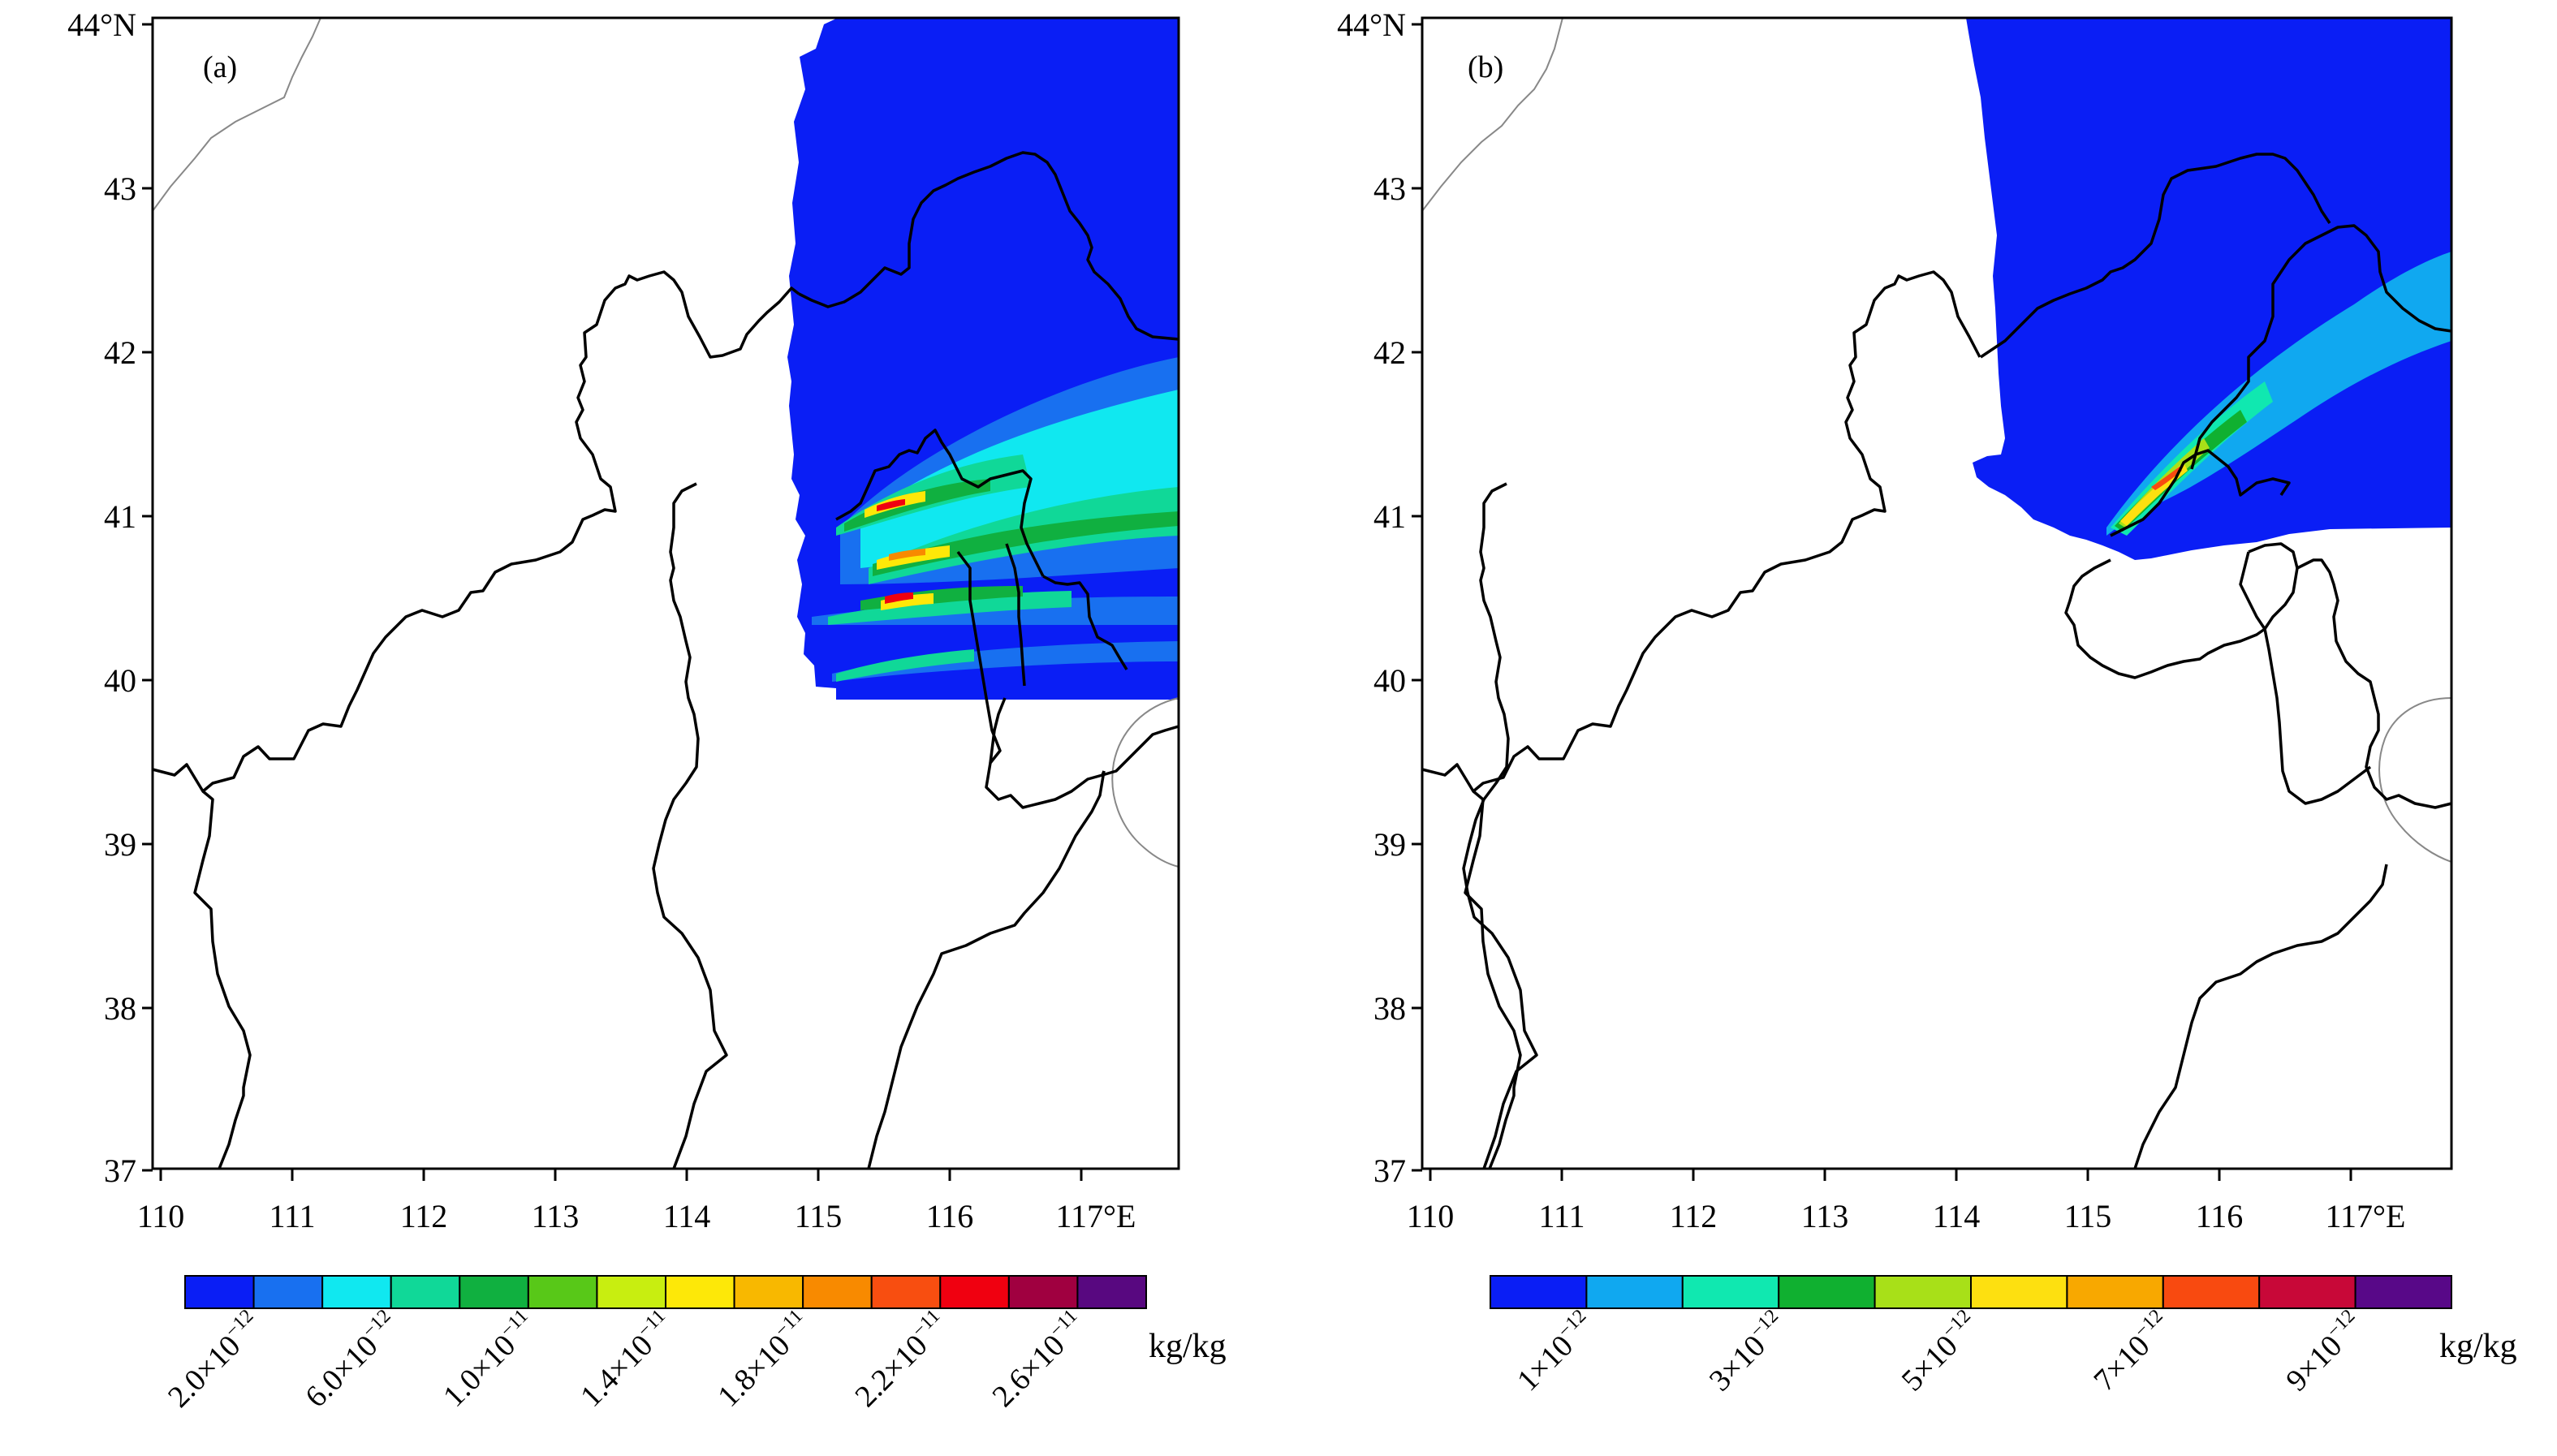 The image size is (2557, 1456). I want to click on lat-tick-label: 44°N, so click(1371, 24).